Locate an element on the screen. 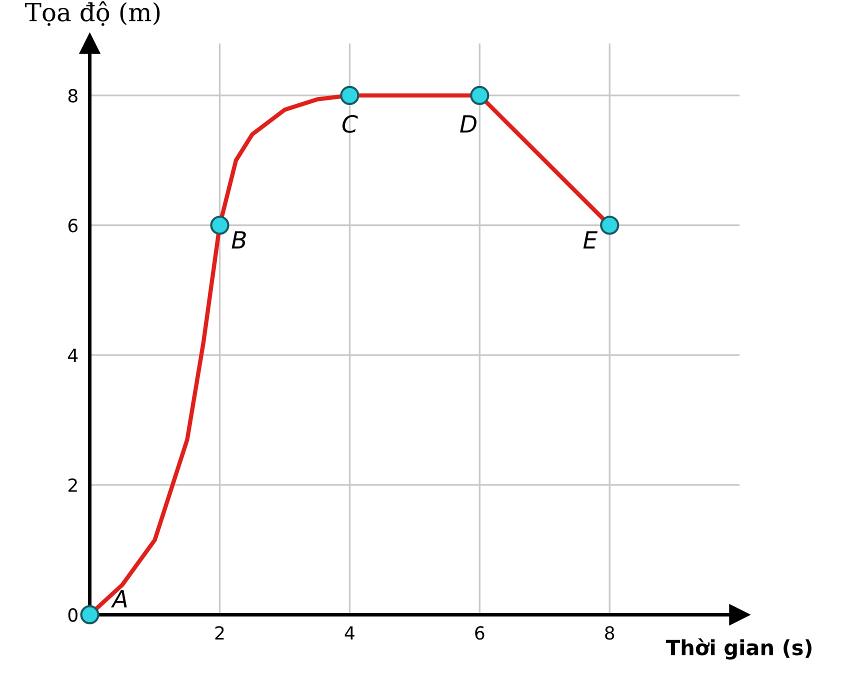  annotation: D is located at coordinates (468, 124).